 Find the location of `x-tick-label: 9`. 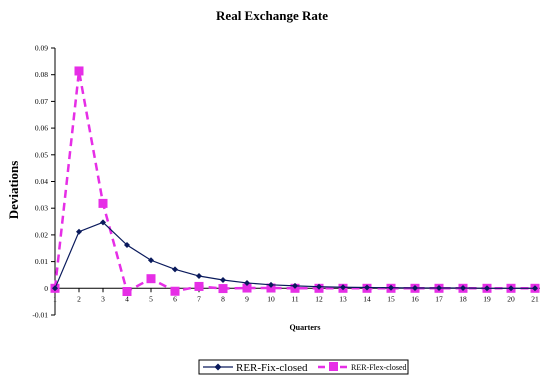

x-tick-label: 9 is located at coordinates (247, 298).